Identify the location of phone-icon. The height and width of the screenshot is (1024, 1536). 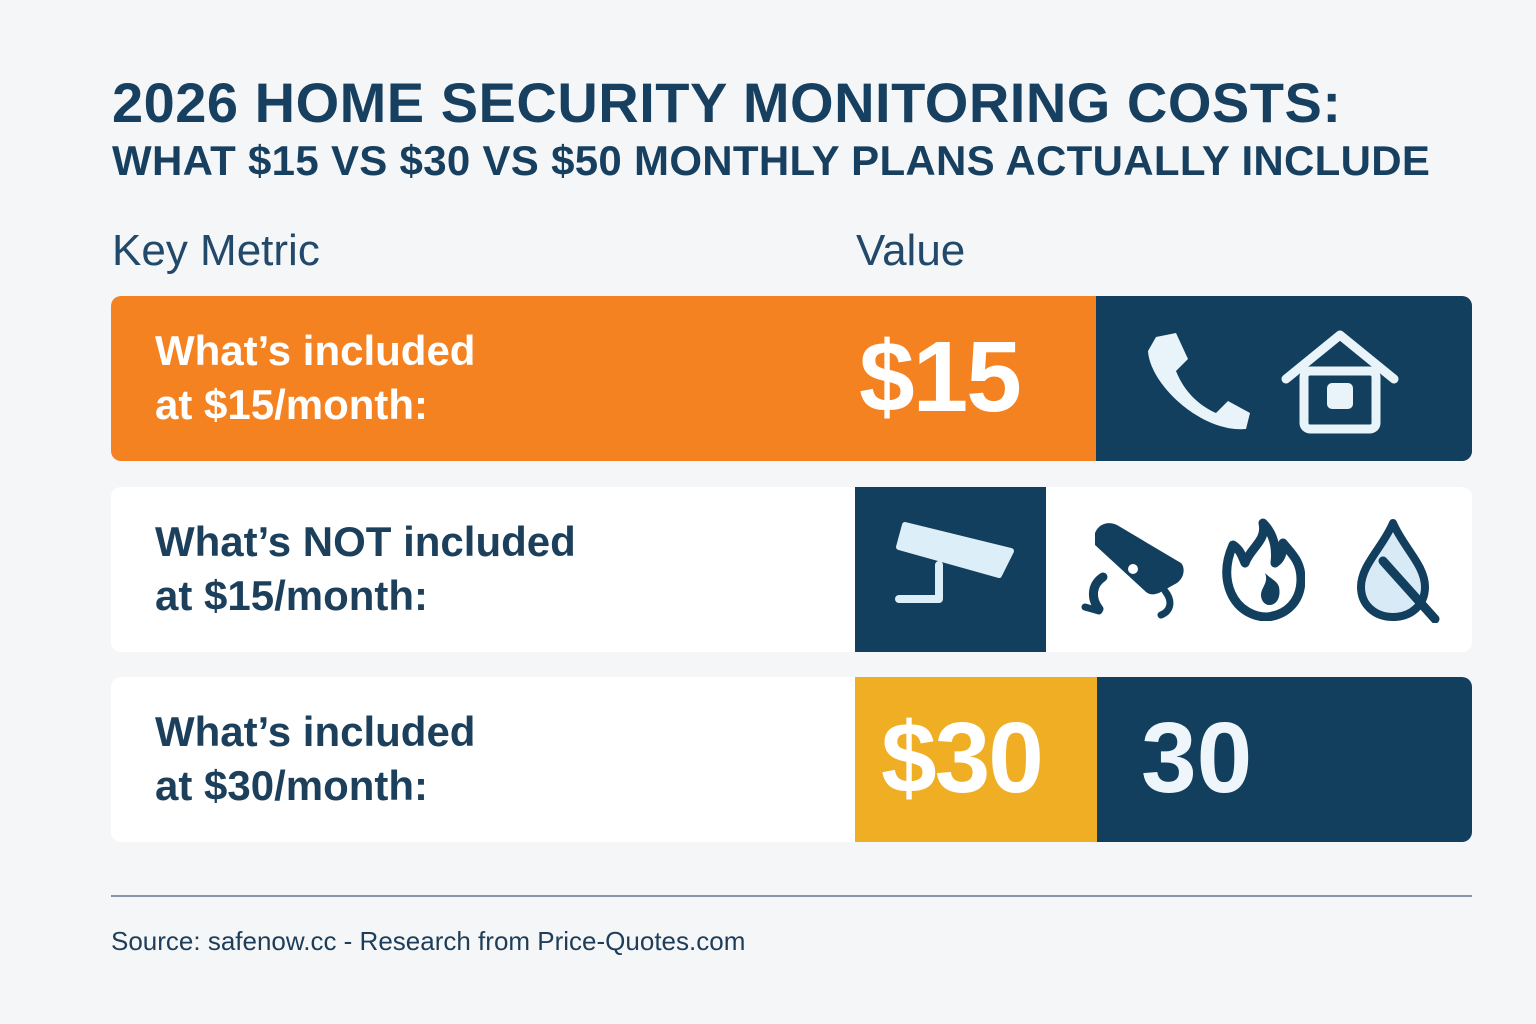
(1199, 381).